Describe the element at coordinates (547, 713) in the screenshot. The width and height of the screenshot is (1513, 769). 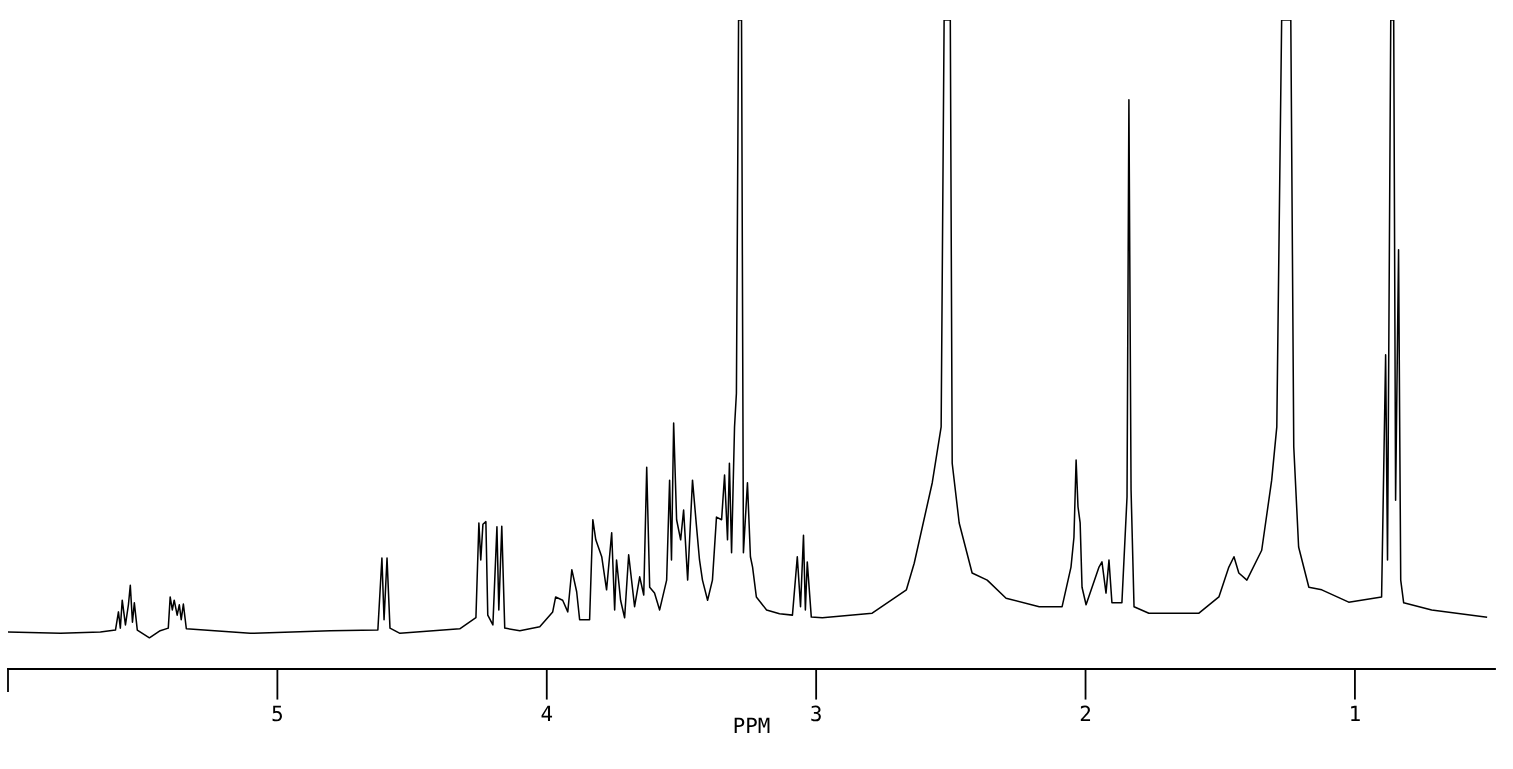
I see `x-tick-label: 4` at that location.